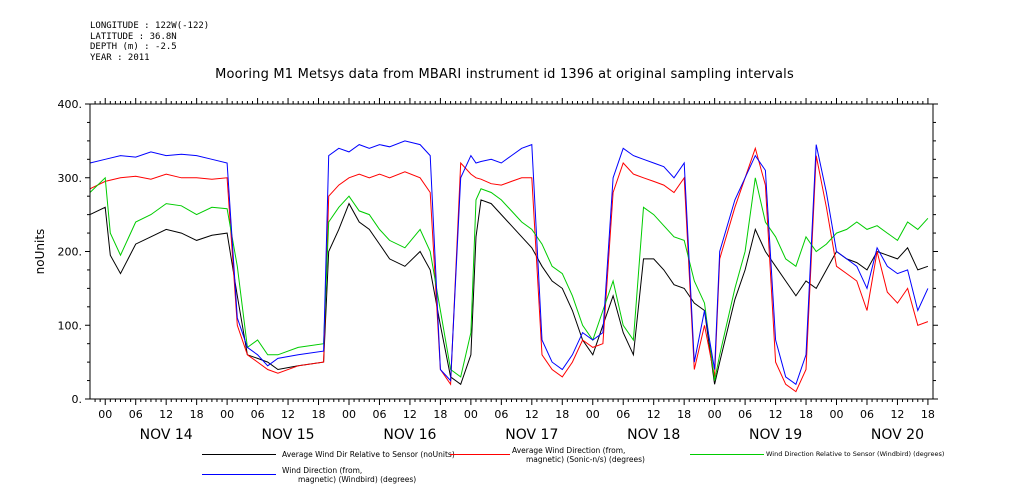 This screenshot has width=1009, height=504. I want to click on legend-swatch-red, so click(480, 454).